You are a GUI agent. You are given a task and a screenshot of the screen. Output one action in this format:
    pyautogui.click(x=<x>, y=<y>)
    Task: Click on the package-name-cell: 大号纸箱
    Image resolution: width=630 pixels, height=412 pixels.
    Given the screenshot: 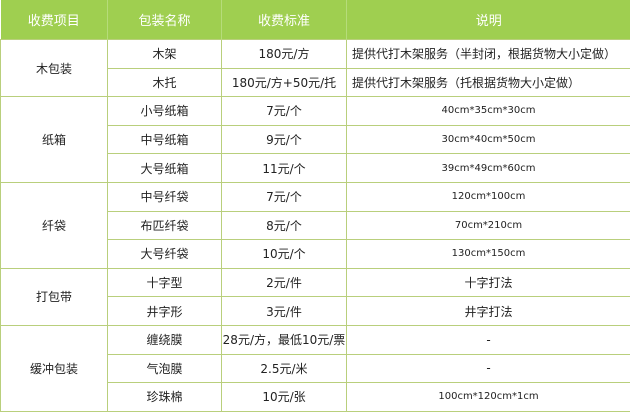 What is the action you would take?
    pyautogui.click(x=164, y=168)
    